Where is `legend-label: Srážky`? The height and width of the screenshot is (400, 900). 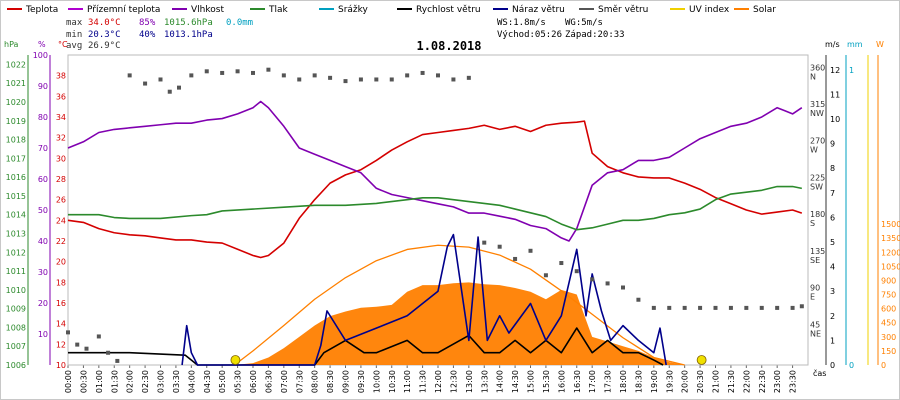 legend-label: Srážky is located at coordinates (353, 10).